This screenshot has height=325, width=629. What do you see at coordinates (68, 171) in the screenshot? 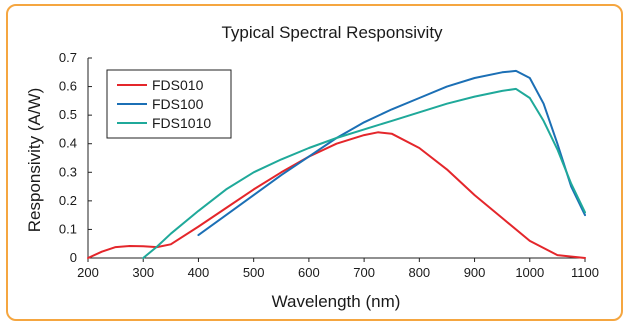
I see `y-tick-label: 0.3` at bounding box center [68, 171].